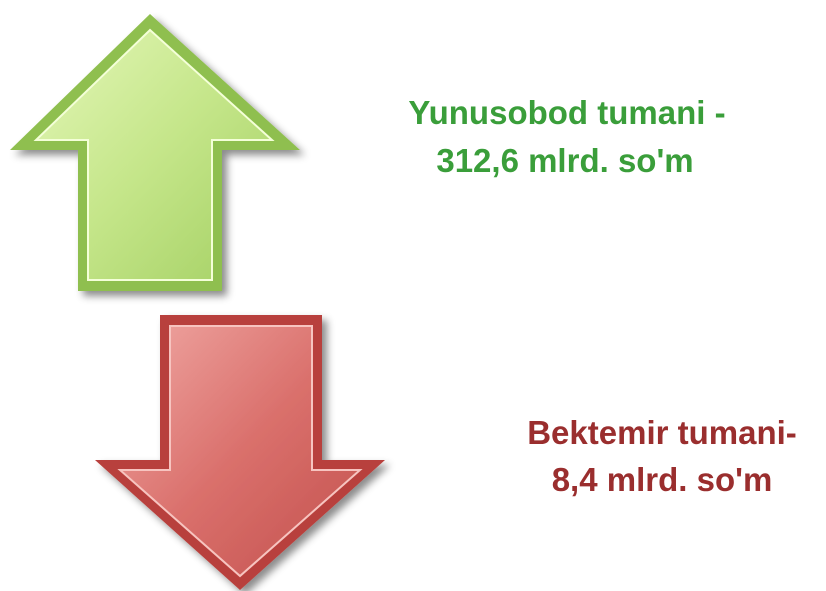  What do you see at coordinates (566, 112) in the screenshot?
I see `label-line: Yunusobod tumani -` at bounding box center [566, 112].